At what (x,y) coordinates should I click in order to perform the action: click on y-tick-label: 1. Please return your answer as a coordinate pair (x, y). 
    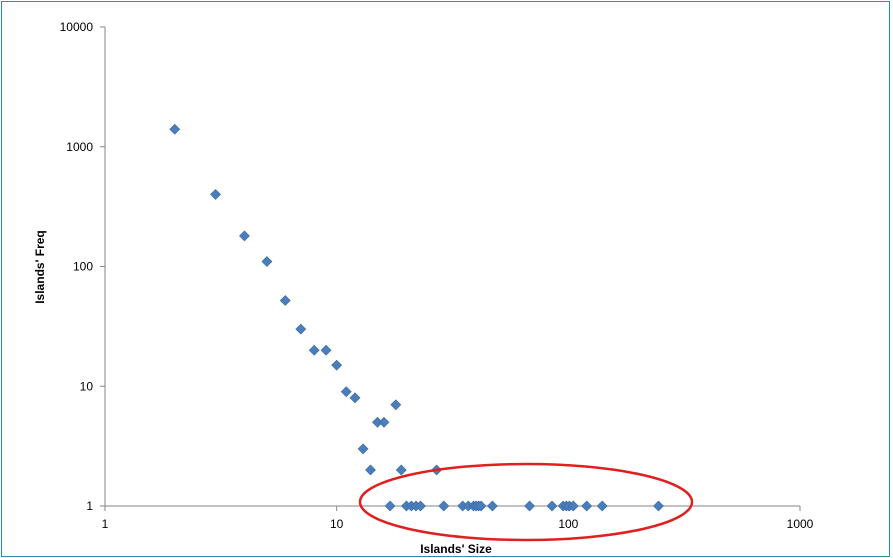
    Looking at the image, I should click on (89, 506).